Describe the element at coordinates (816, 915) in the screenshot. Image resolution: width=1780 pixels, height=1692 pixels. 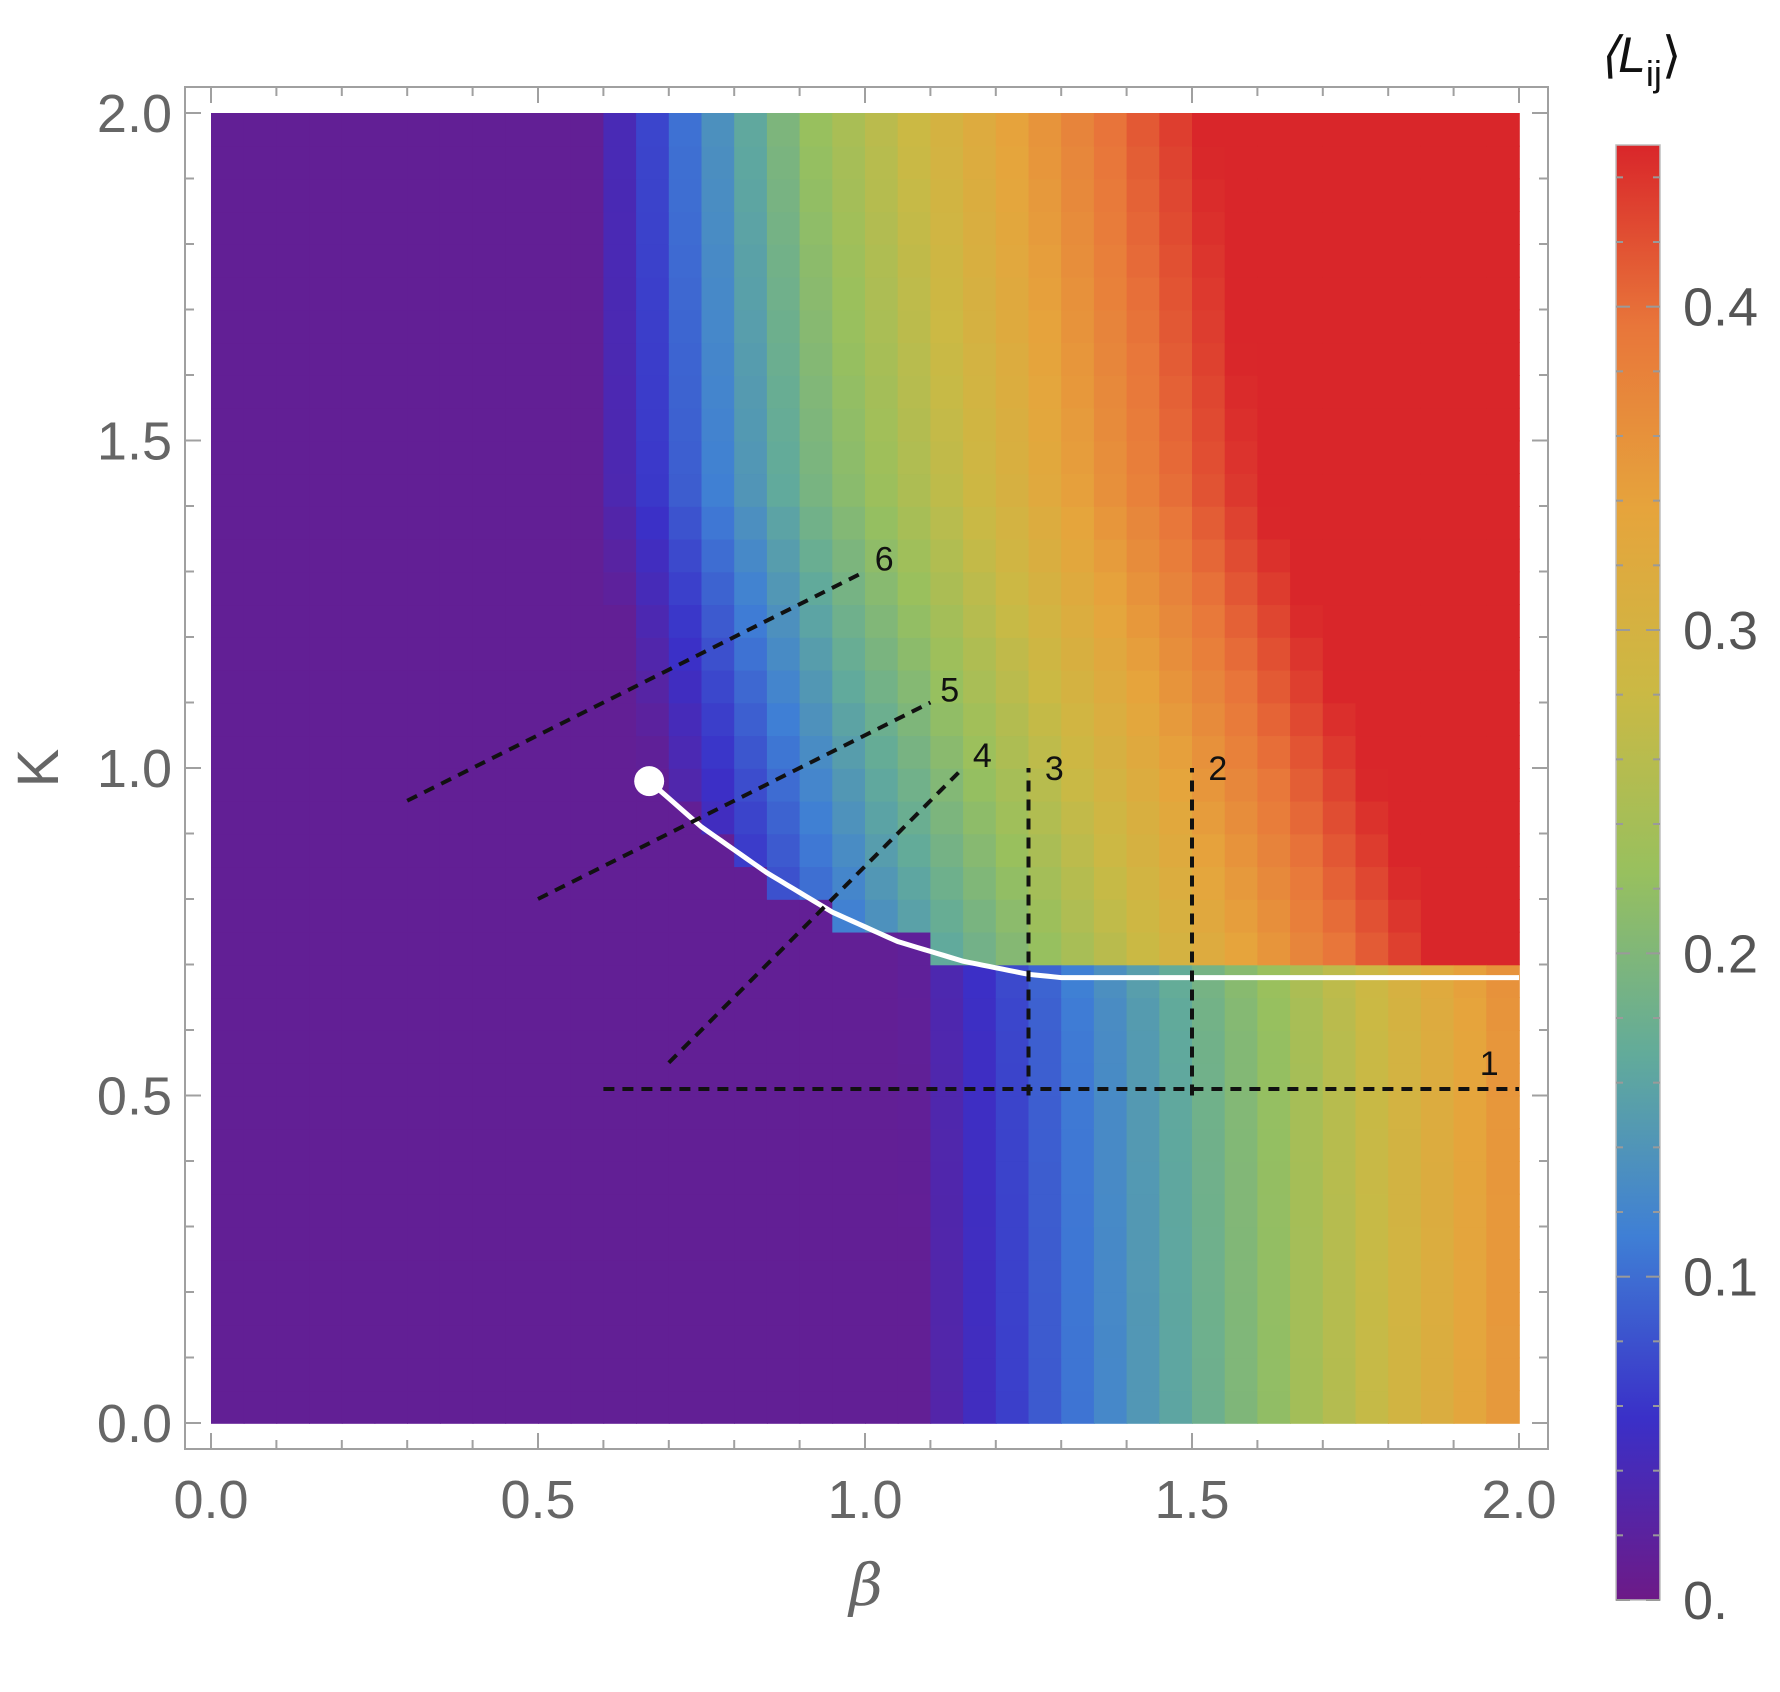
I see `path-4-line` at that location.